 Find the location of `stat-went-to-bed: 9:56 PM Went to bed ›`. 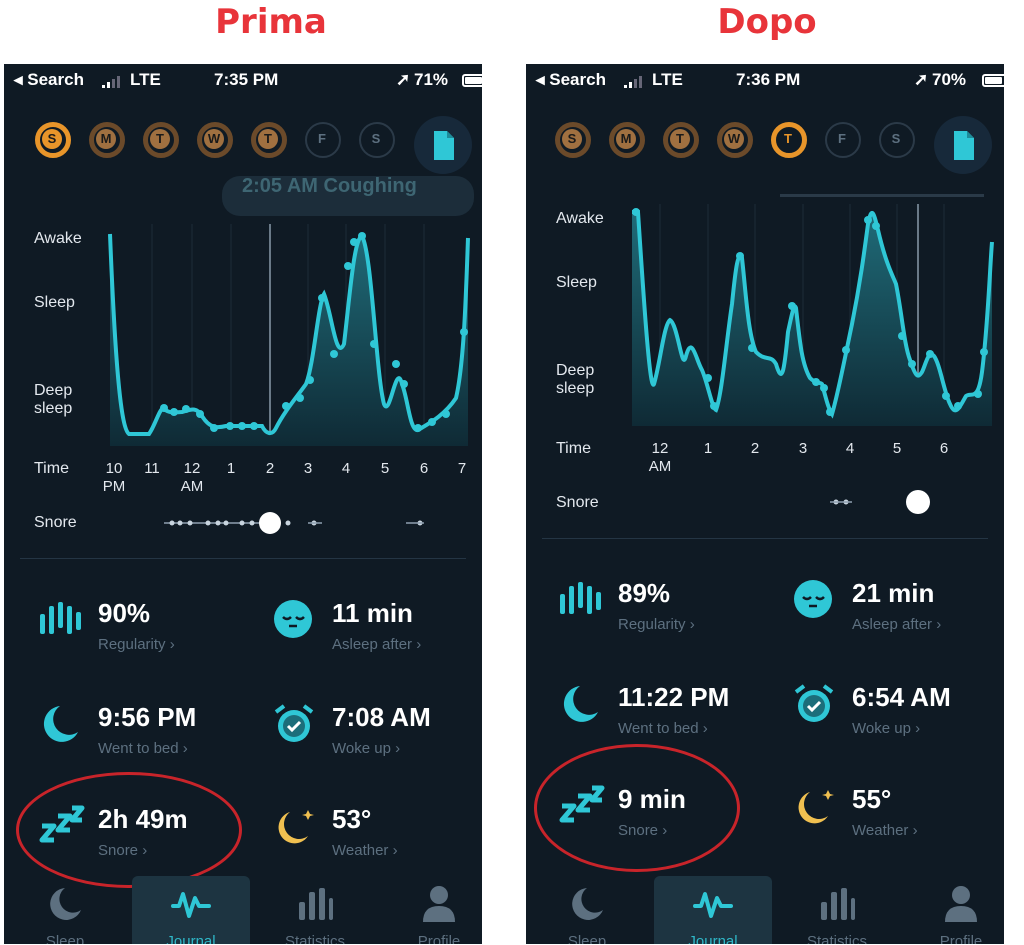

stat-went-to-bed: 9:56 PM Went to bed › is located at coordinates (148, 737).